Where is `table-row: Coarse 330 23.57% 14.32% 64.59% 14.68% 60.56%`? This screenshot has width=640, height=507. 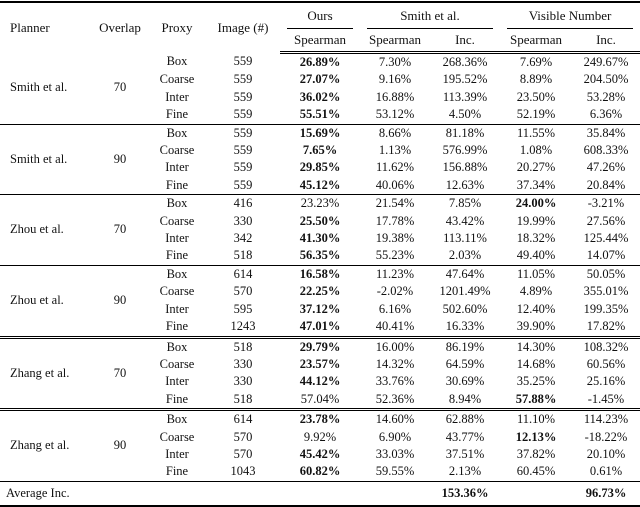 table-row: Coarse 330 23.57% 14.32% 64.59% 14.68% 60.56% is located at coordinates (320, 364).